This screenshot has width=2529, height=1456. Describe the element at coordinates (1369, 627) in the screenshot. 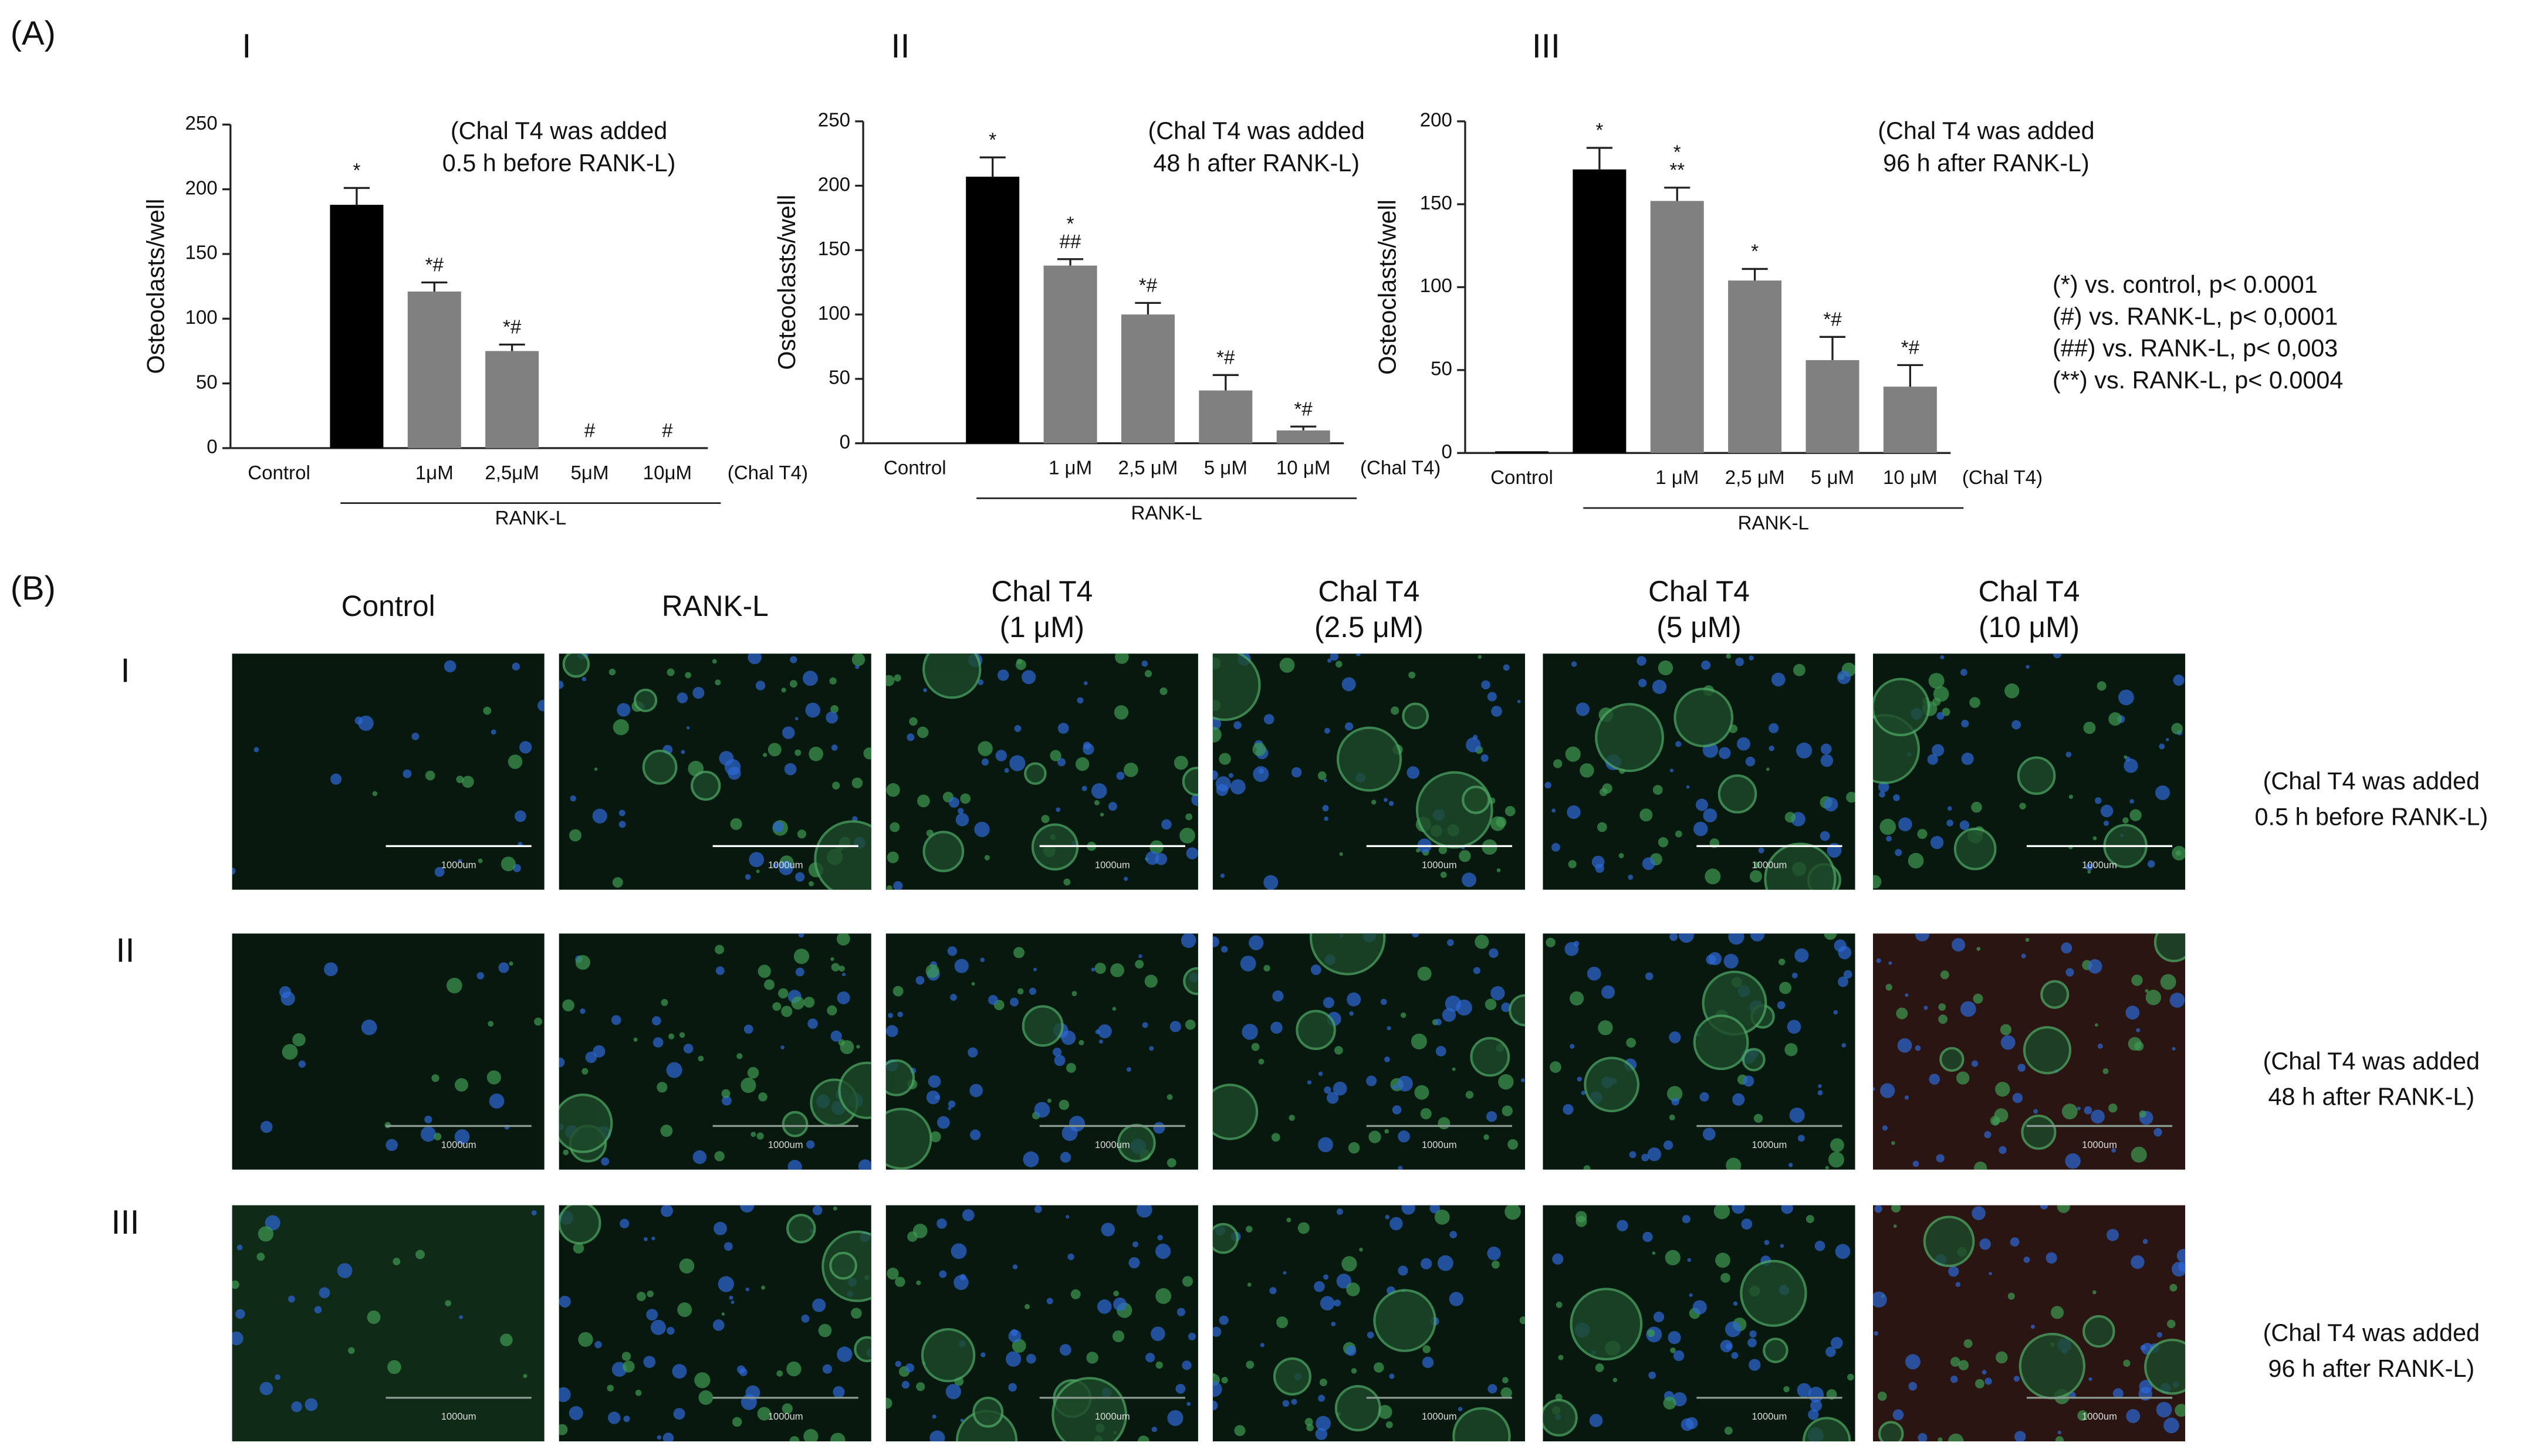

I see `column-header: (2.5 μM)` at that location.